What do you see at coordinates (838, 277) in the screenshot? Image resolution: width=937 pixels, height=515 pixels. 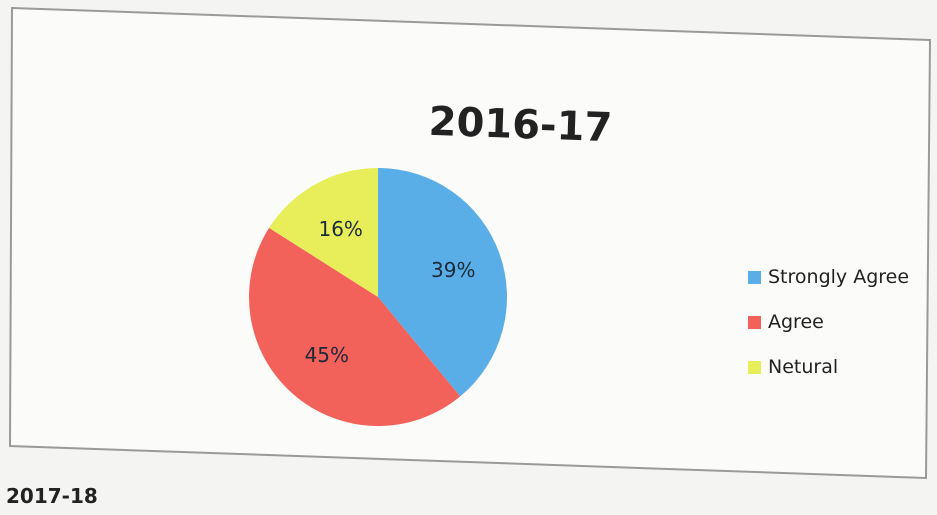 I see `legend-label-strongly-agree: Strongly Agree` at bounding box center [838, 277].